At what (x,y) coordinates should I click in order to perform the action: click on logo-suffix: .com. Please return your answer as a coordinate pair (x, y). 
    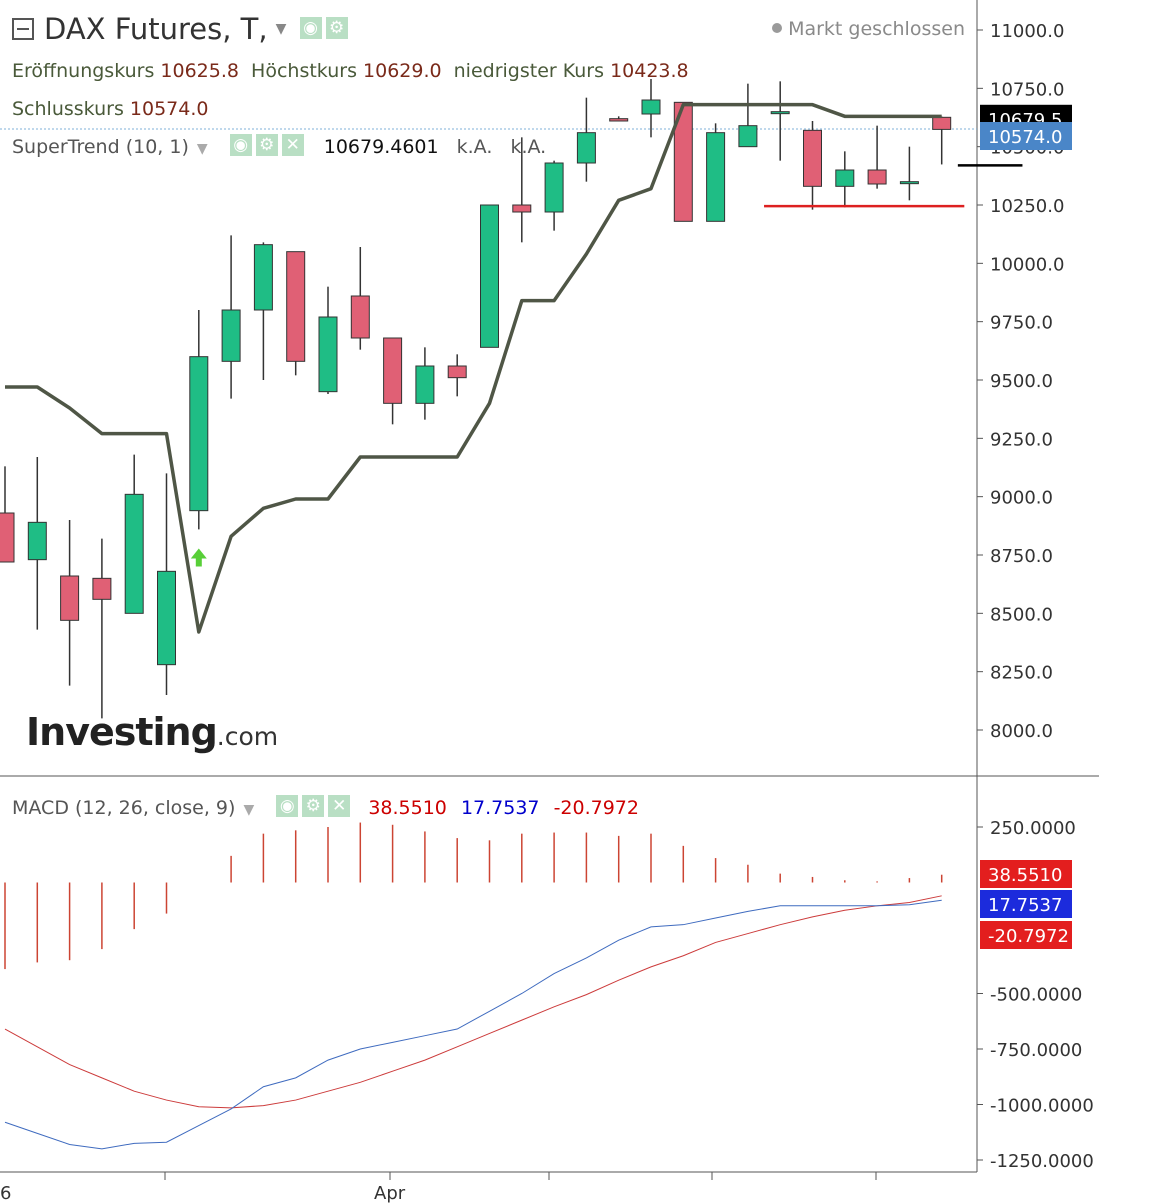
    Looking at the image, I should click on (247, 736).